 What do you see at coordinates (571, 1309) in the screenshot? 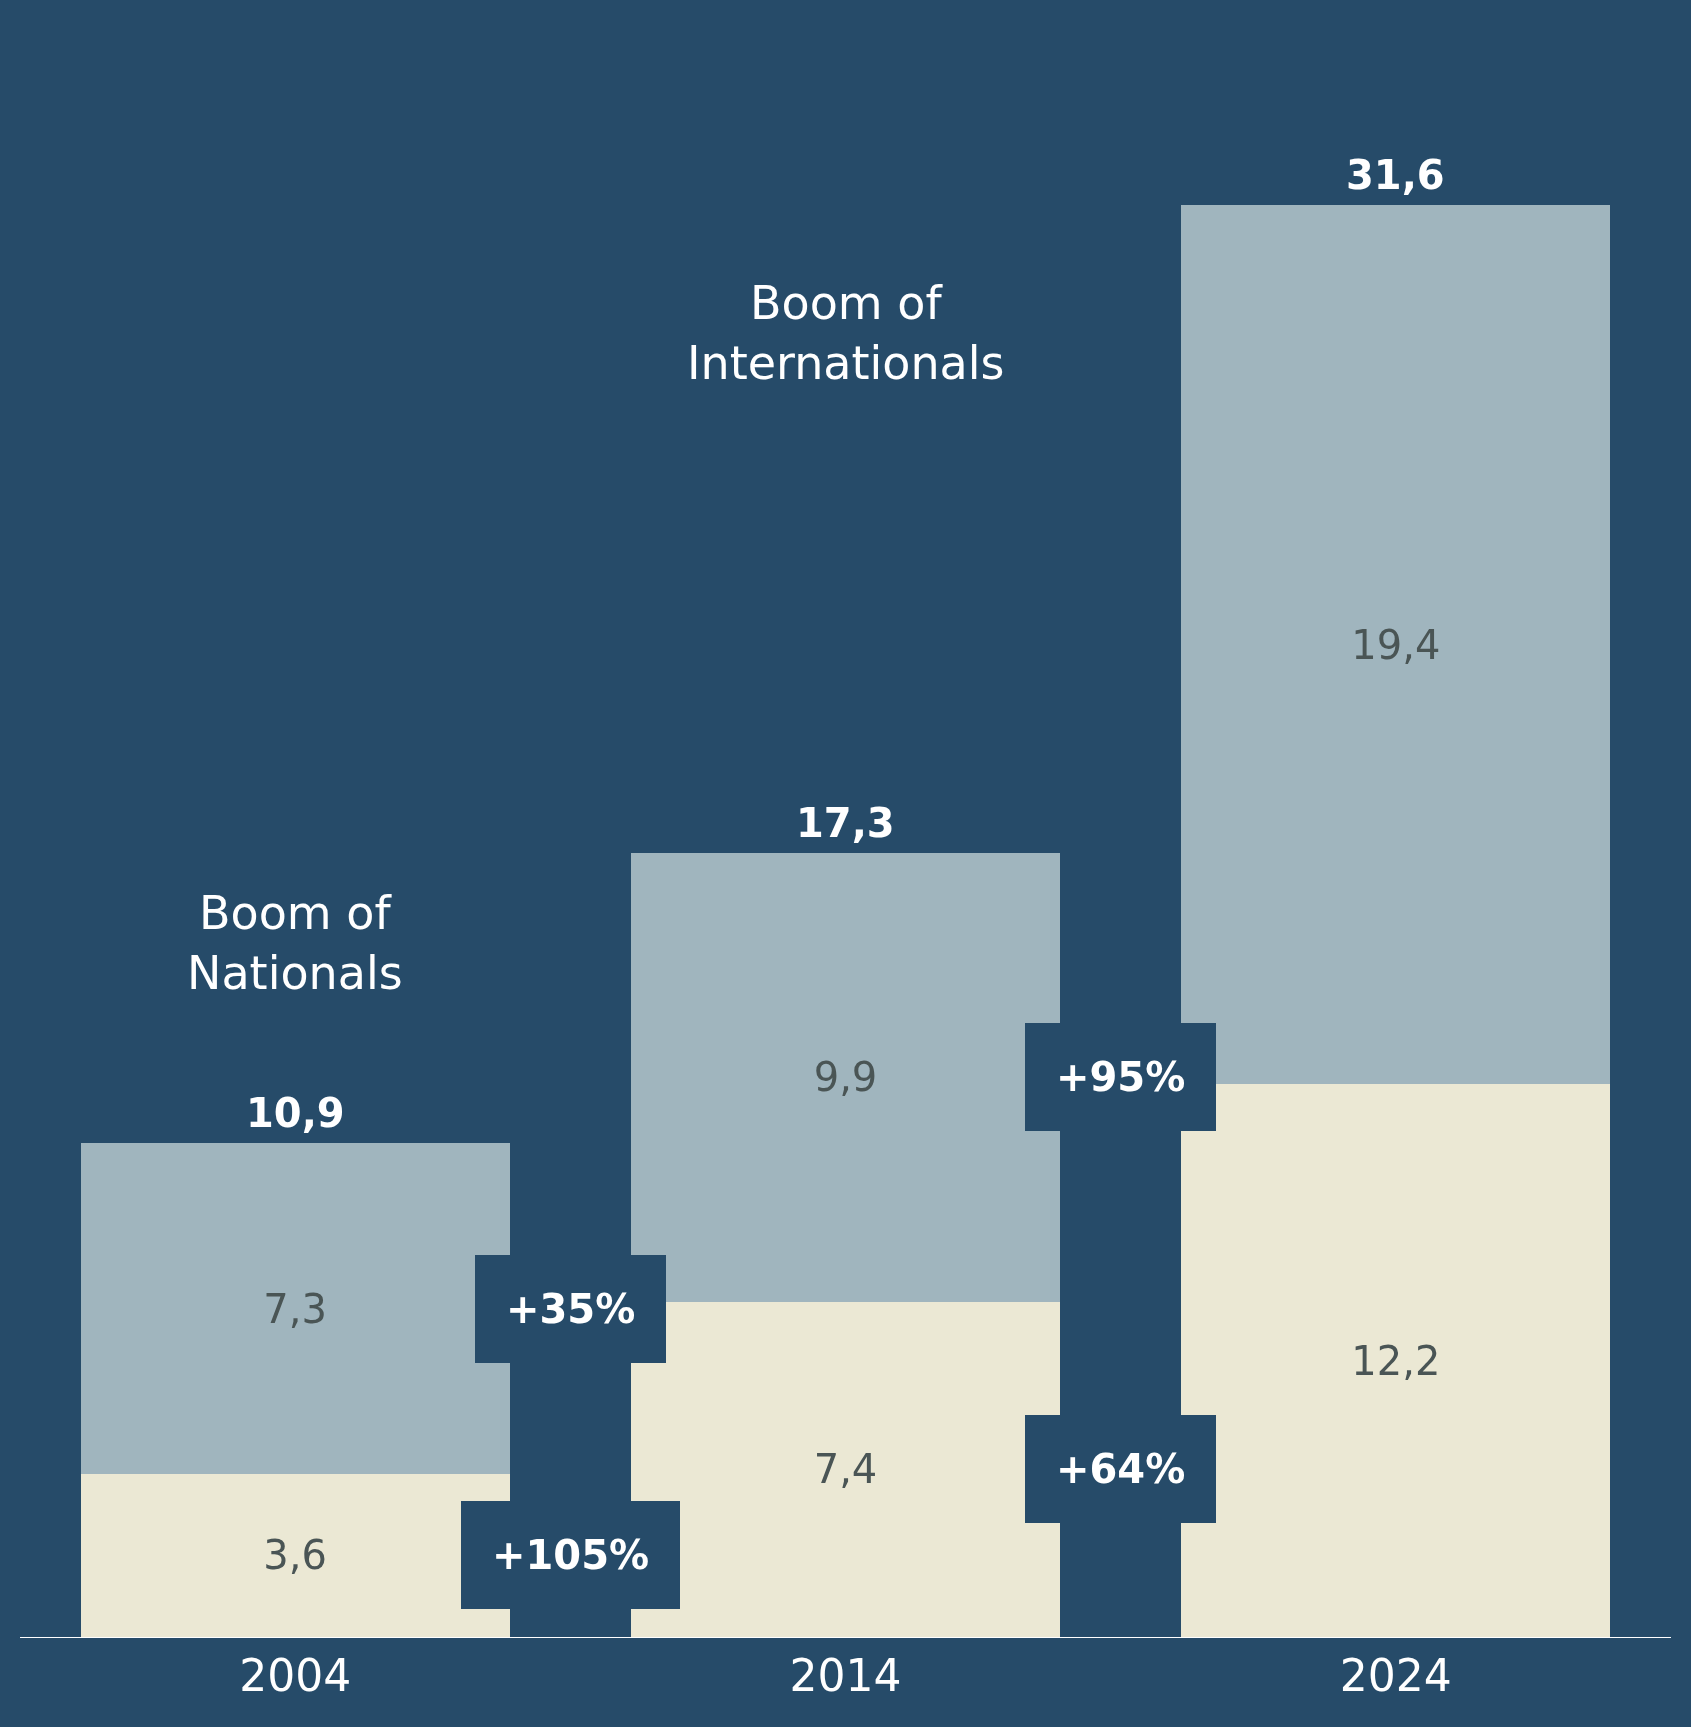
I see `annotation: +35%` at bounding box center [571, 1309].